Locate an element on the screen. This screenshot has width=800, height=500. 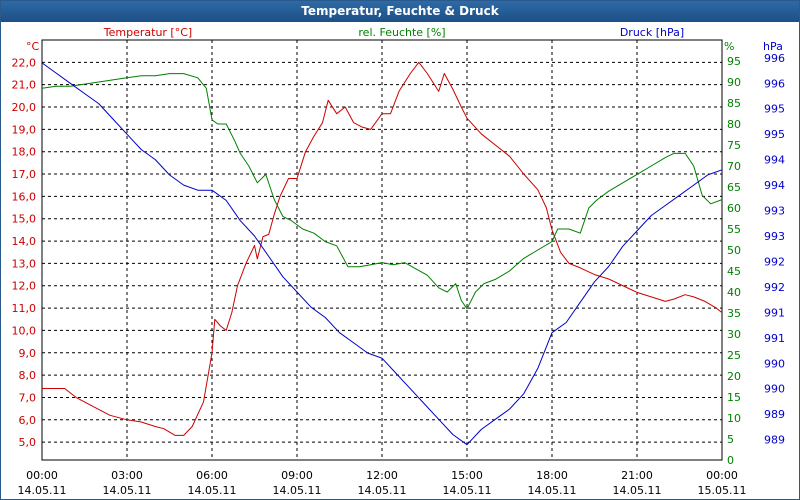
temp-tick-label: 12,0 is located at coordinates (24, 286).